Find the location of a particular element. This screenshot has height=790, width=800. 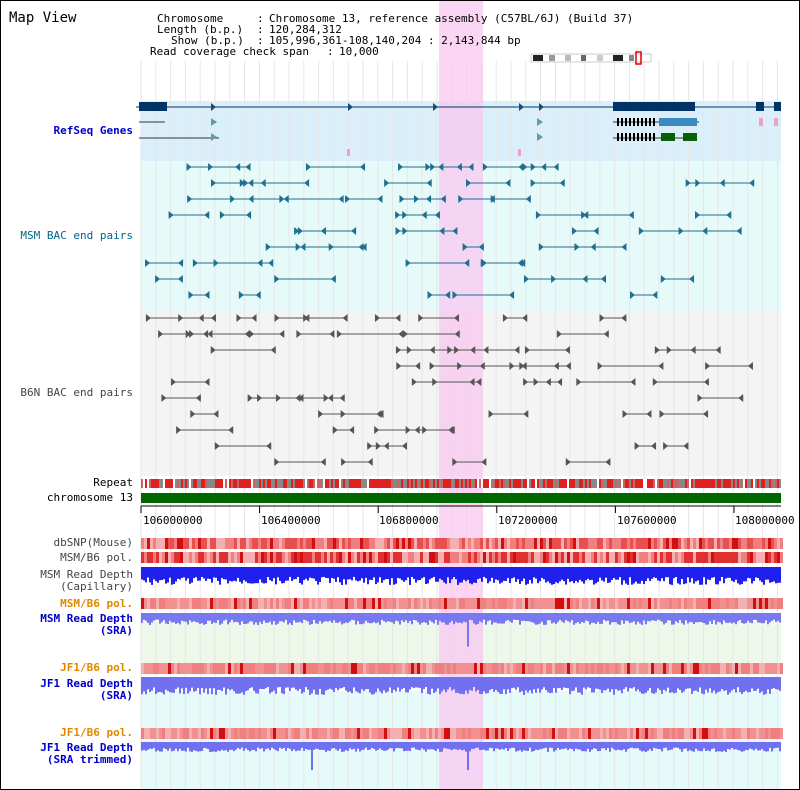

msm-bac-label: MSM BAC end pairs is located at coordinates (76, 235).